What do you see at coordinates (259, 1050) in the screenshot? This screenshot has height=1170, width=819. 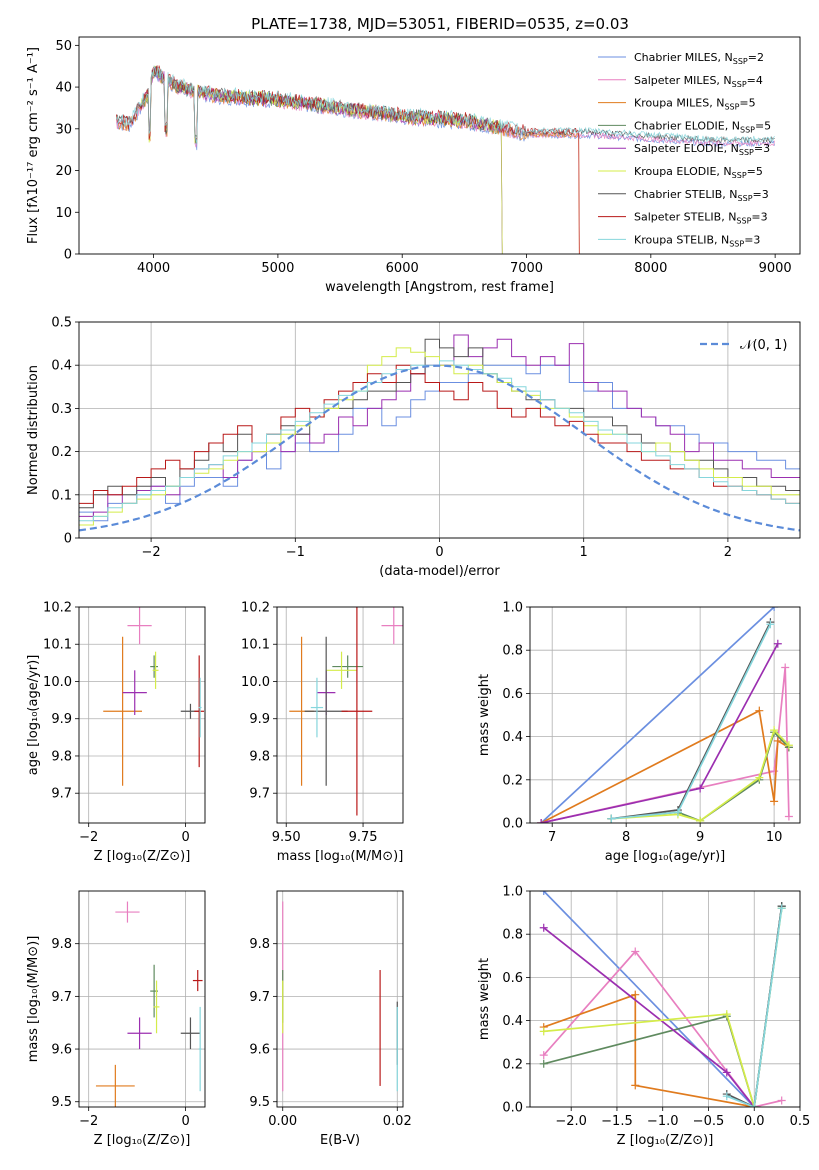 I see `y-tick-label: 9.6` at bounding box center [259, 1050].